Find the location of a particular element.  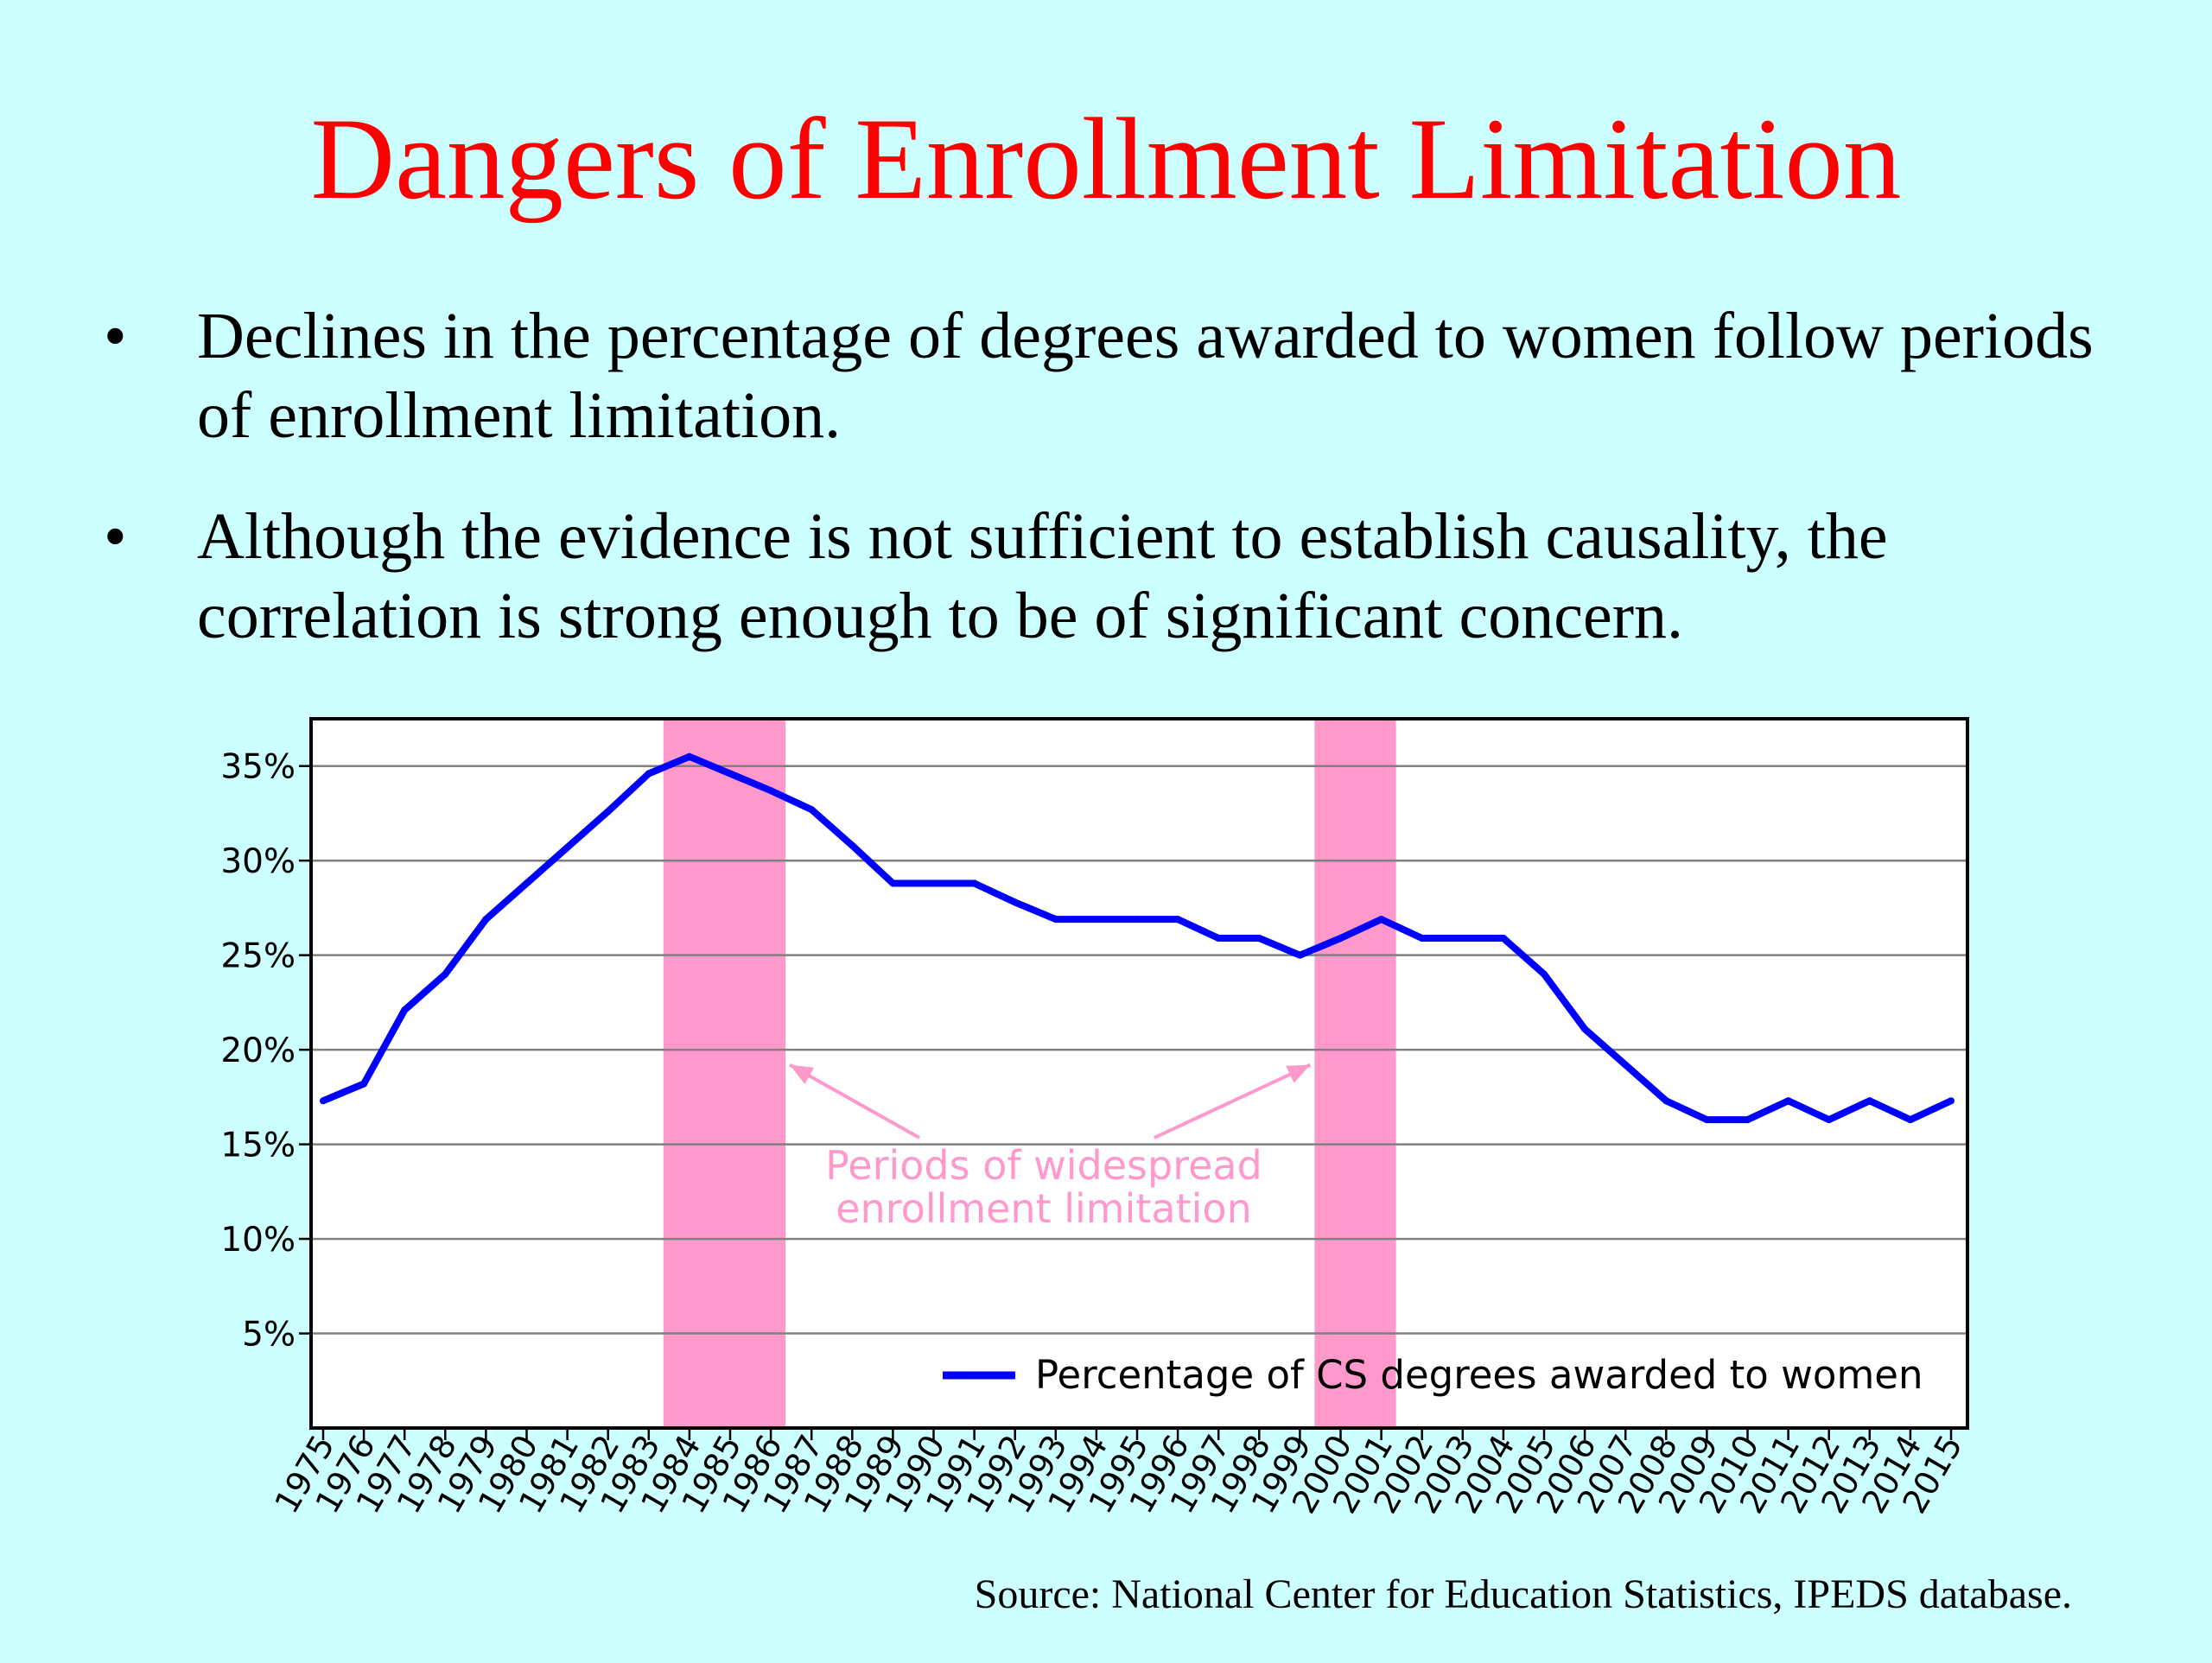

y-tick-label: 35% is located at coordinates (258, 768).